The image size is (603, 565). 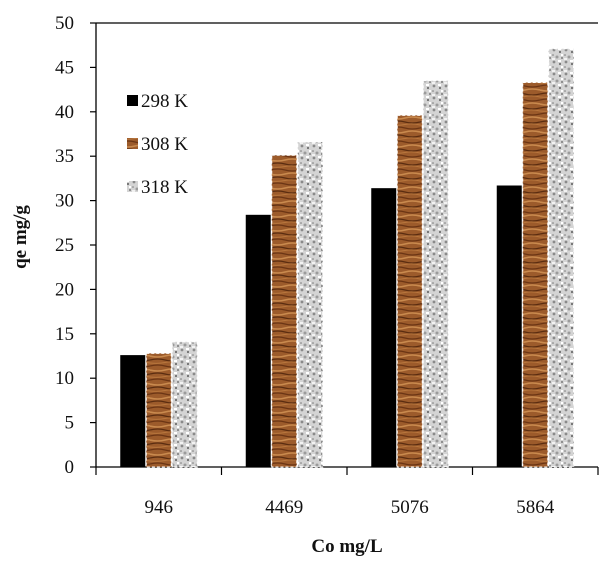 I want to click on x-tick-label: 5864, so click(x=535, y=507).